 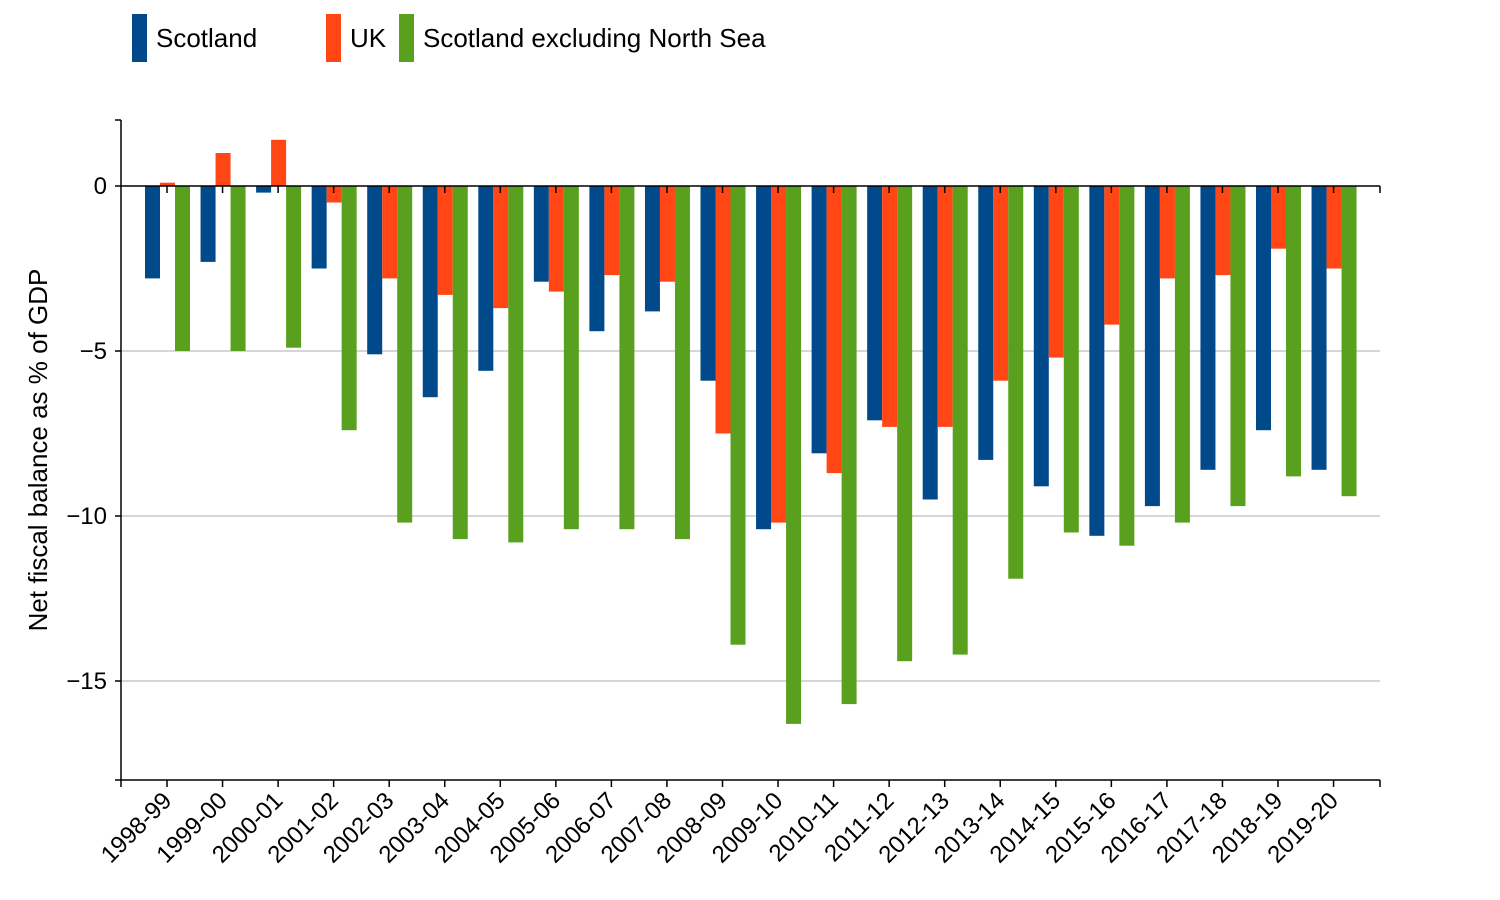 I want to click on legend-label: Scotland, so click(x=206, y=38).